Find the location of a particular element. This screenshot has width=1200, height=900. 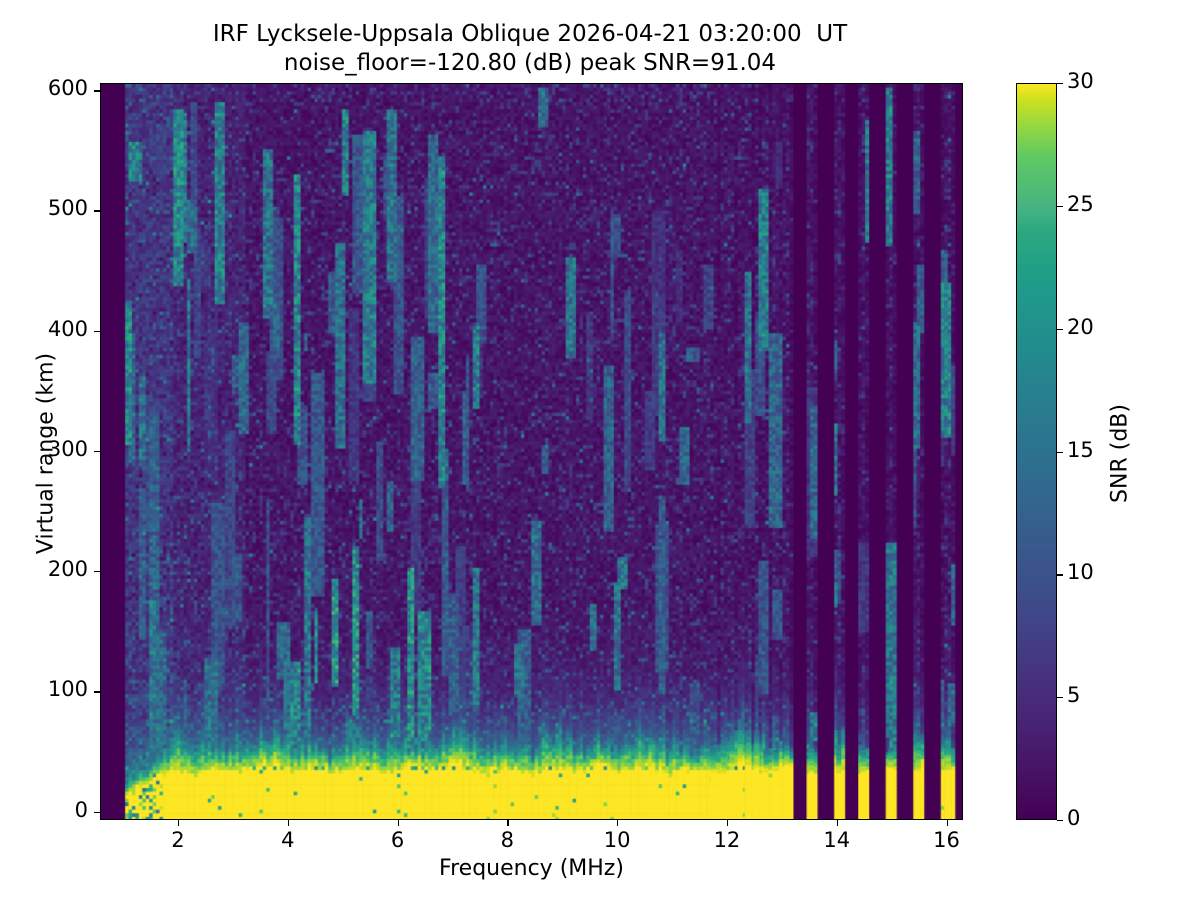

x-tick-label: 14 is located at coordinates (837, 840).